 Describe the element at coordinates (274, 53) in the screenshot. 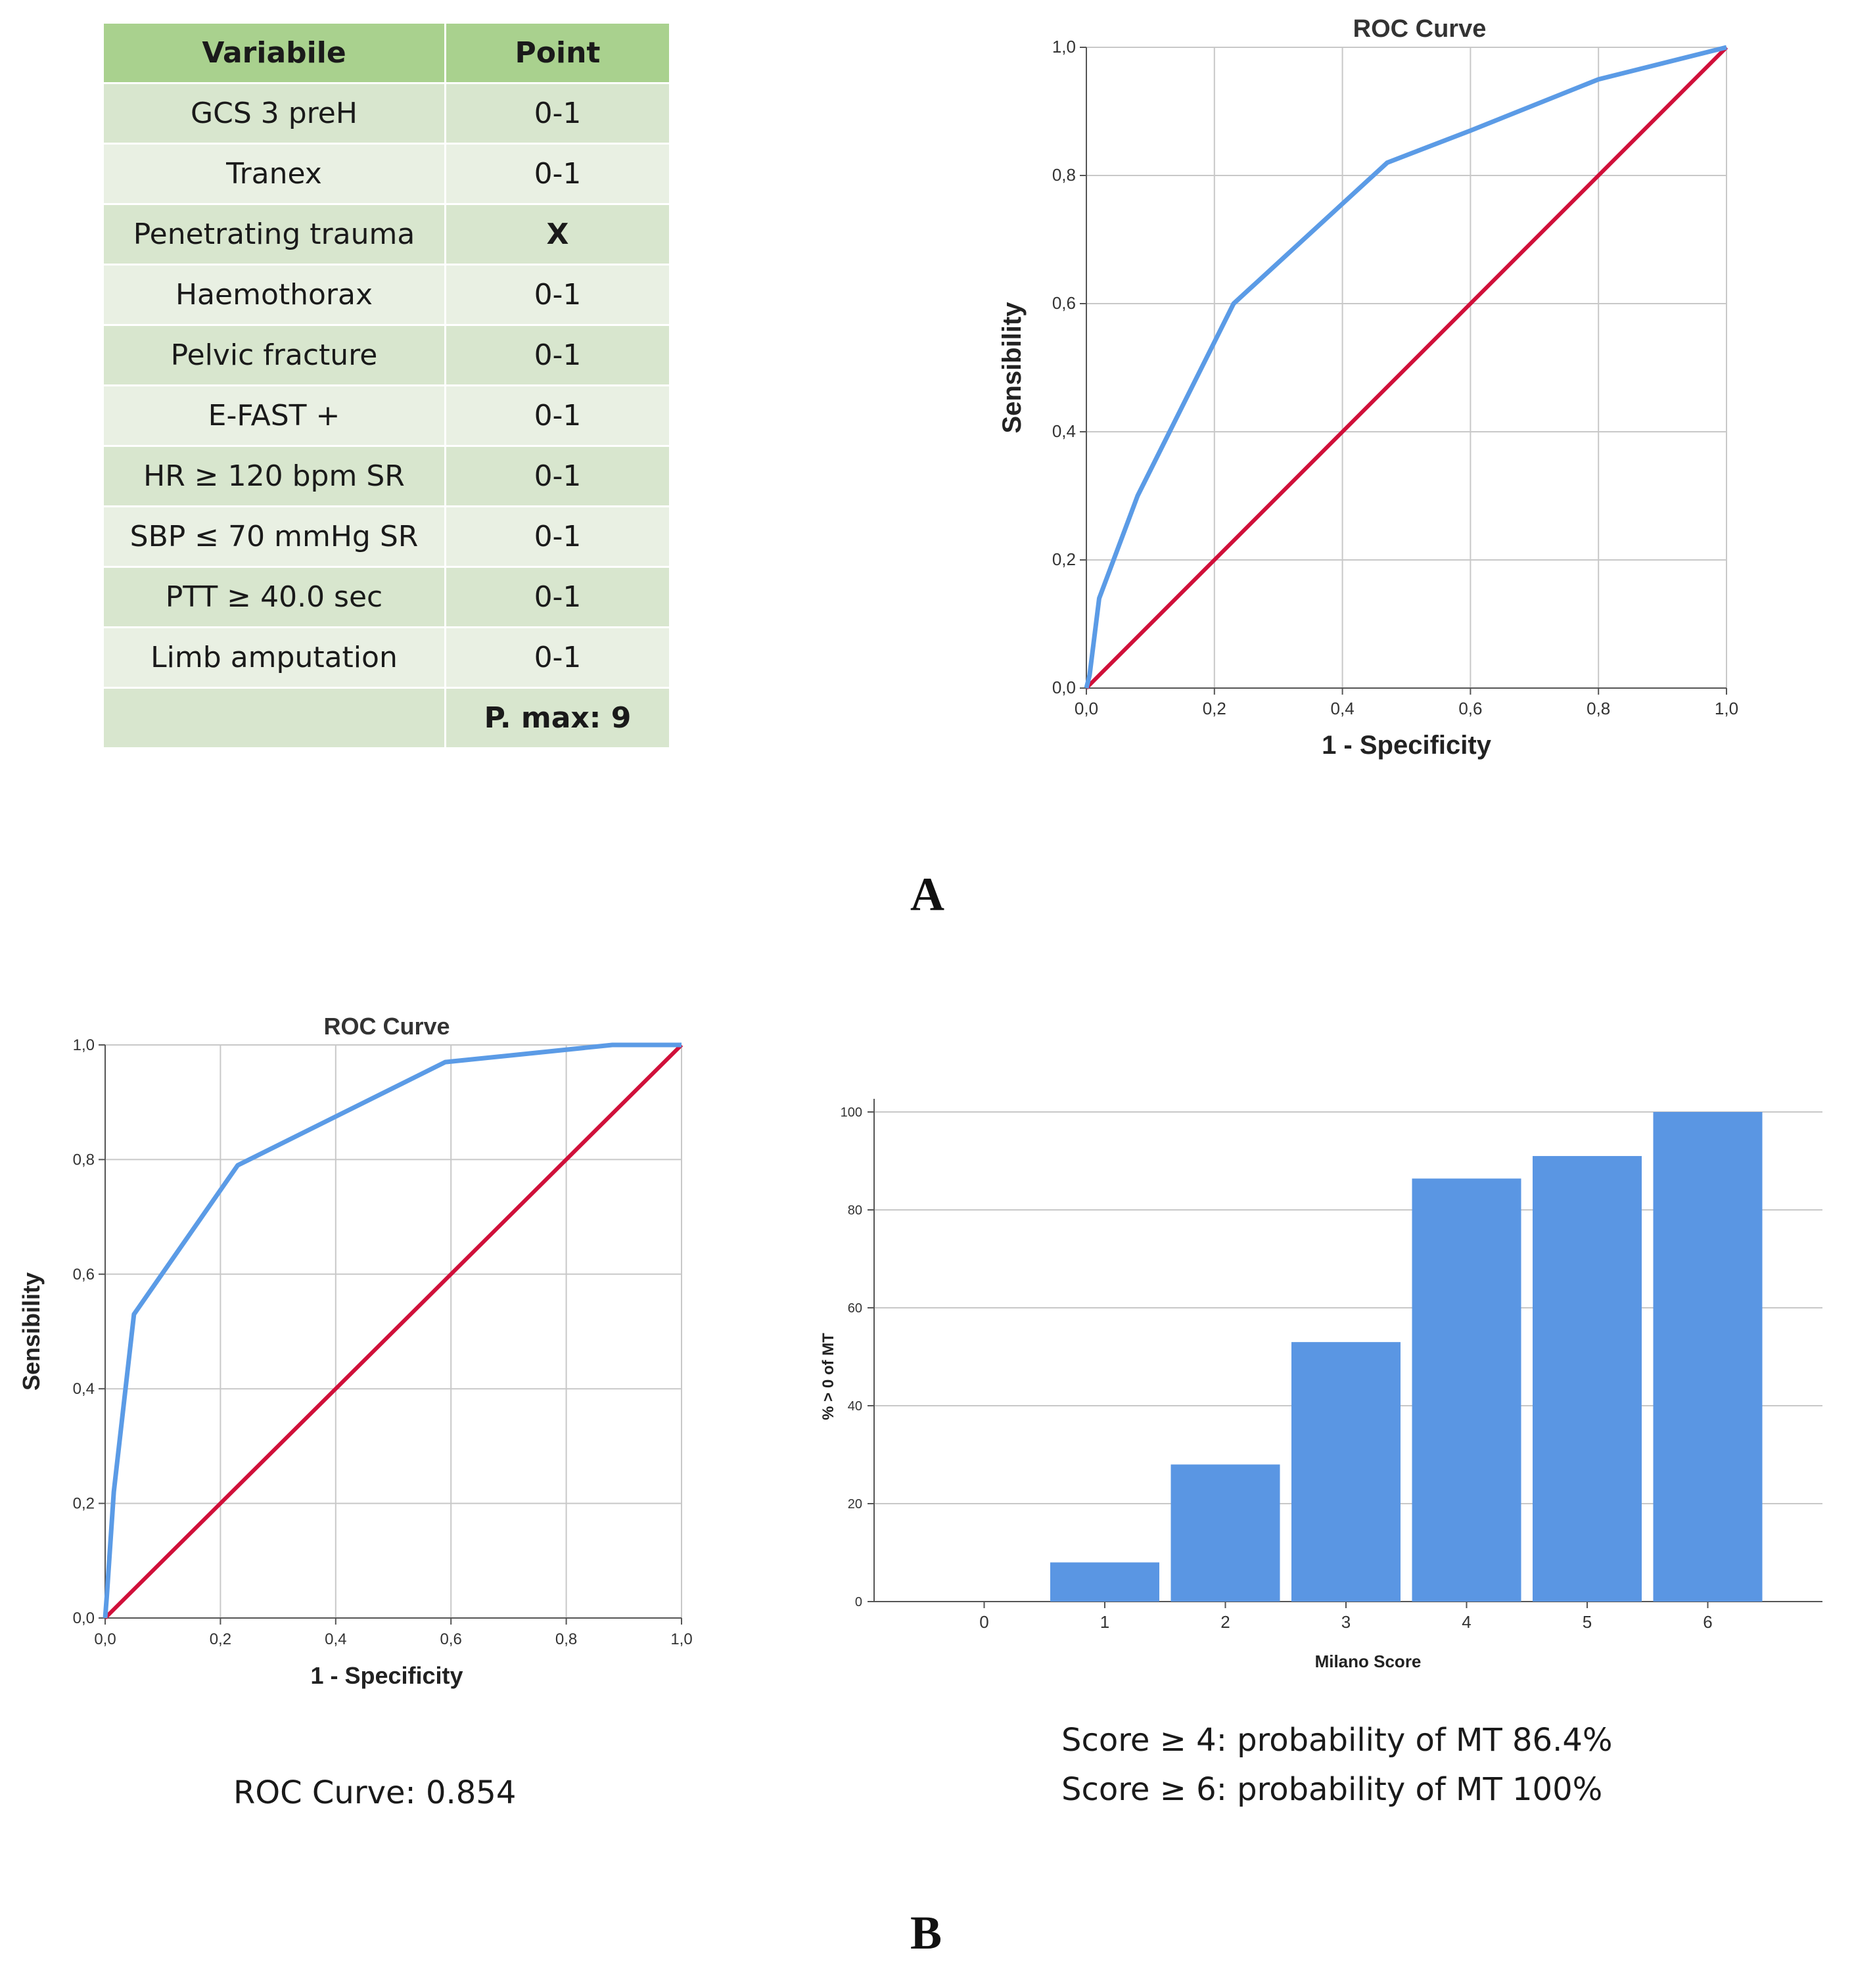

I see `table-header-variable: Variabile` at that location.